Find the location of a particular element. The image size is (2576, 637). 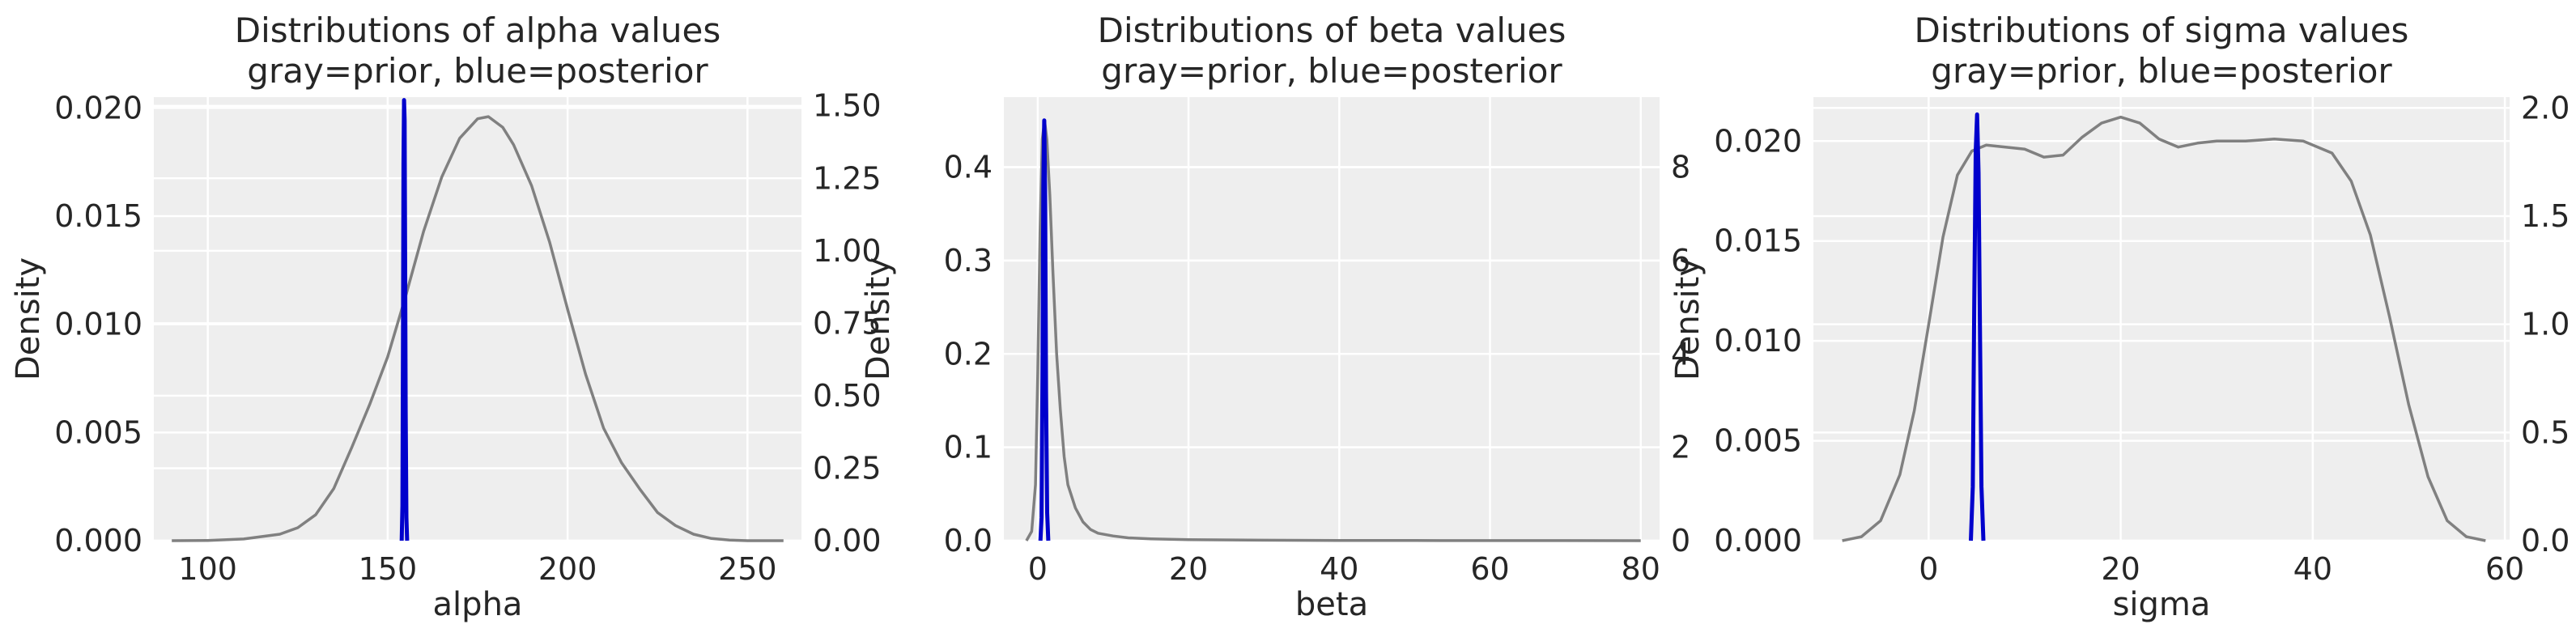

y2-tick-label: 1.5 is located at coordinates (2545, 216).